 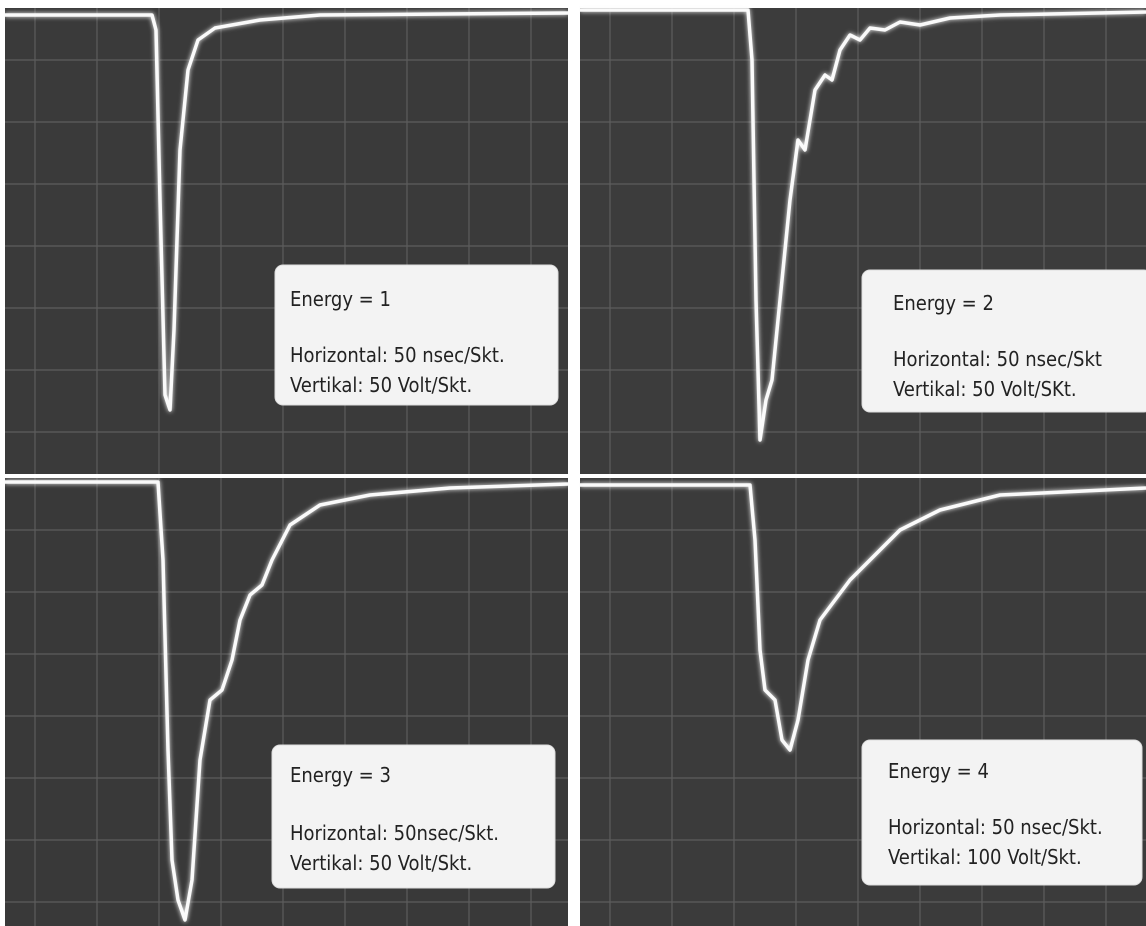 What do you see at coordinates (340, 775) in the screenshot?
I see `energy-label: Energy = 3` at bounding box center [340, 775].